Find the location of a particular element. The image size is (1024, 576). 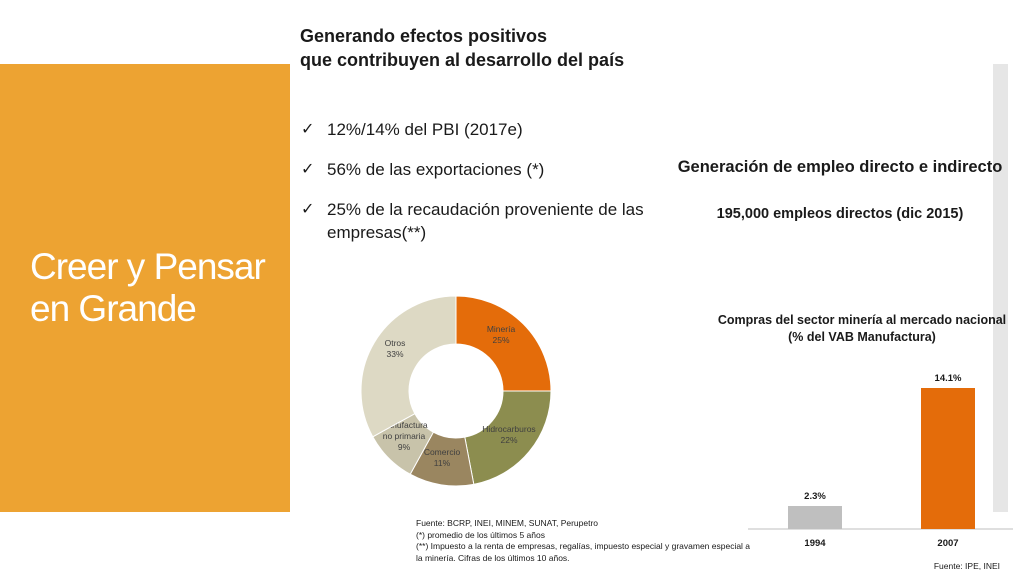

empleo-subtitle: 195,000 empleos directos (dic 2015) is located at coordinates (840, 214).